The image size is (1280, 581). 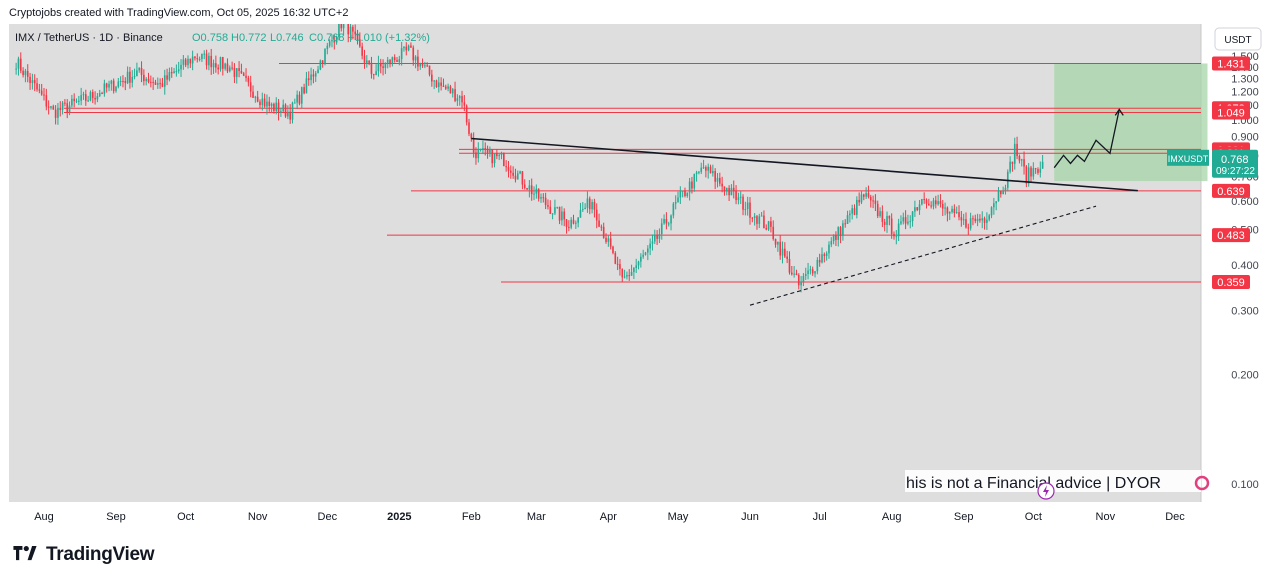 I want to click on time-axis-tick: Nov, so click(x=1106, y=517).